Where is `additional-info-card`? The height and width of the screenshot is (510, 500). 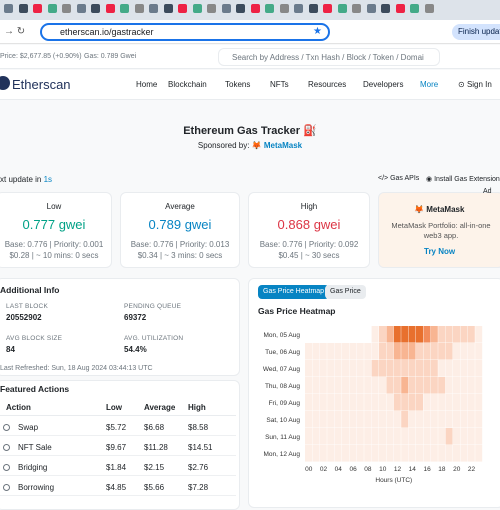 additional-info-card is located at coordinates (120, 327).